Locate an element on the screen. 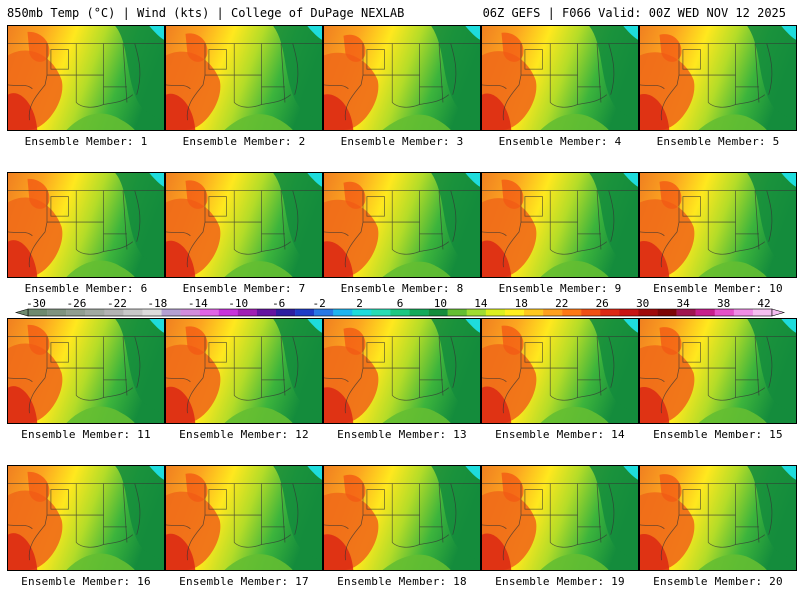  ensemble-member-caption: Ensemble Member: 13 is located at coordinates (402, 434).